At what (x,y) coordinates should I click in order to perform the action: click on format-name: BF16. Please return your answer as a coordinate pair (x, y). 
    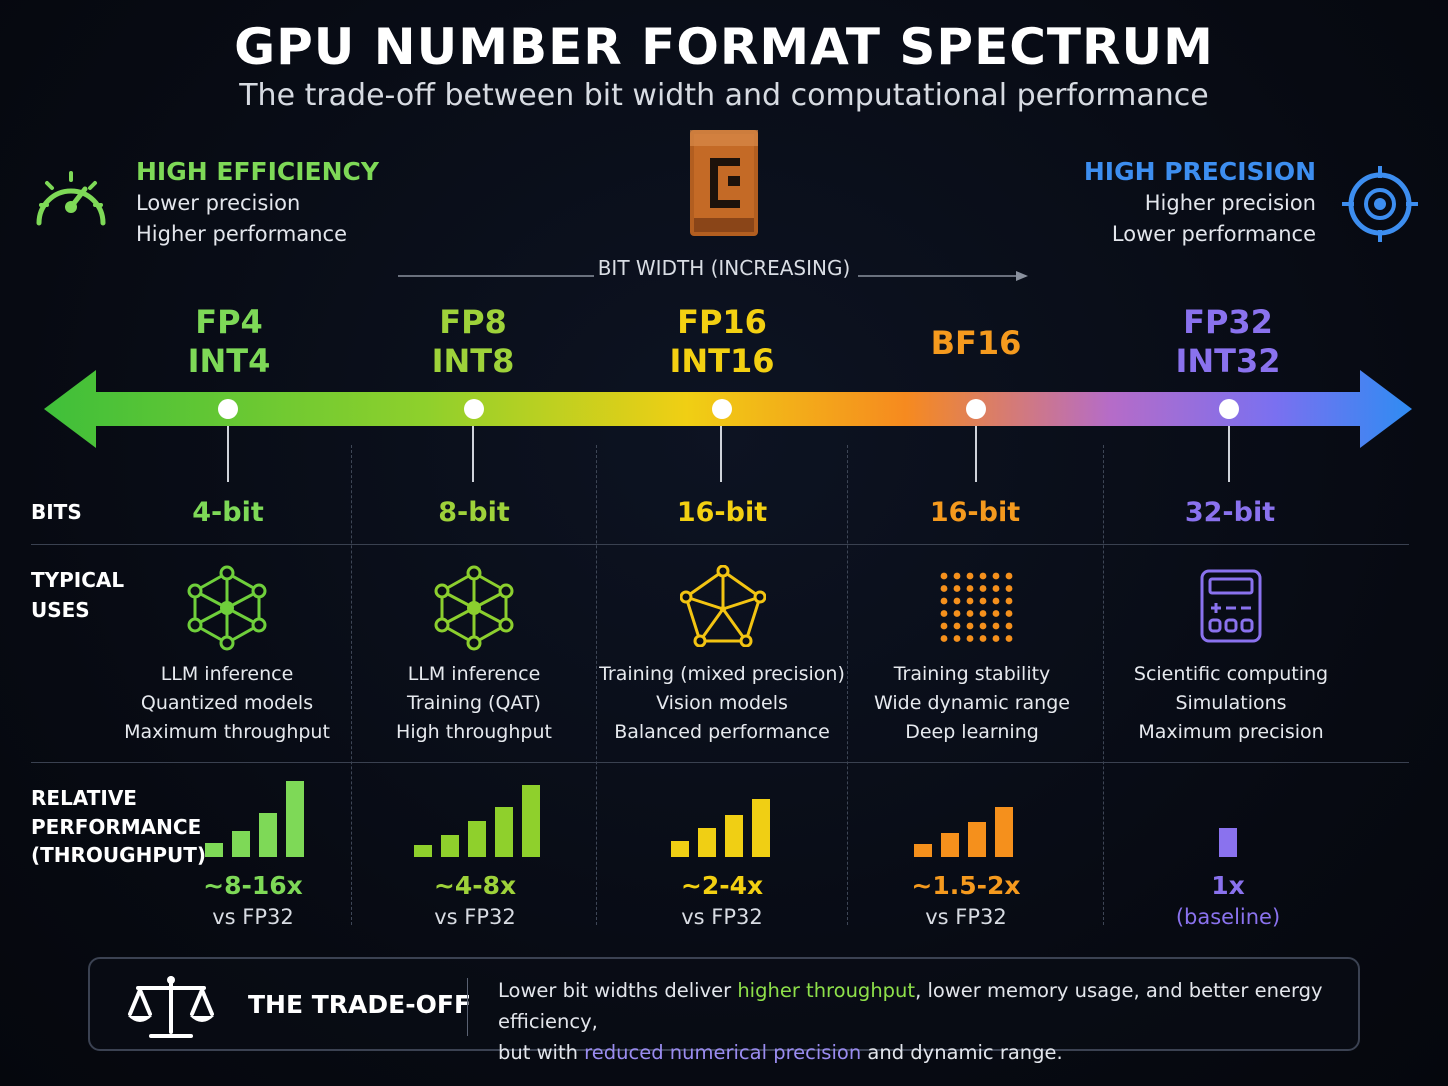
    Looking at the image, I should click on (976, 343).